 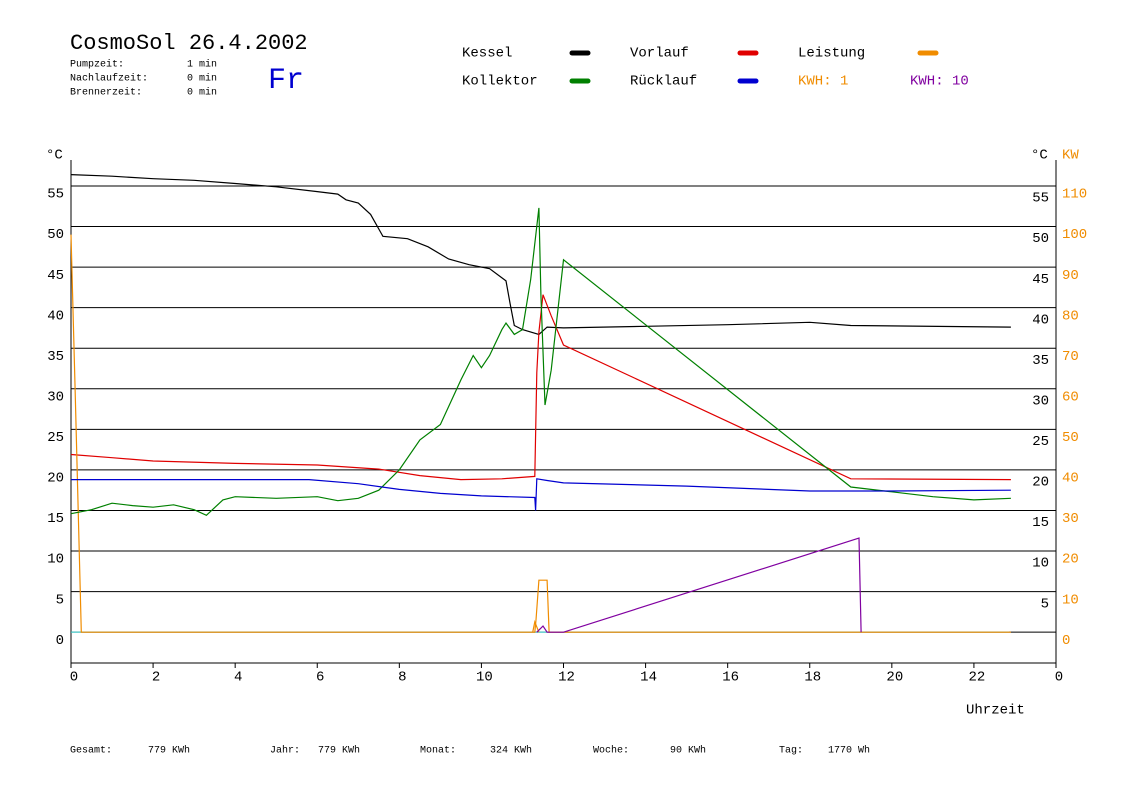 What do you see at coordinates (611, 751) in the screenshot?
I see `total-label: Woche:` at bounding box center [611, 751].